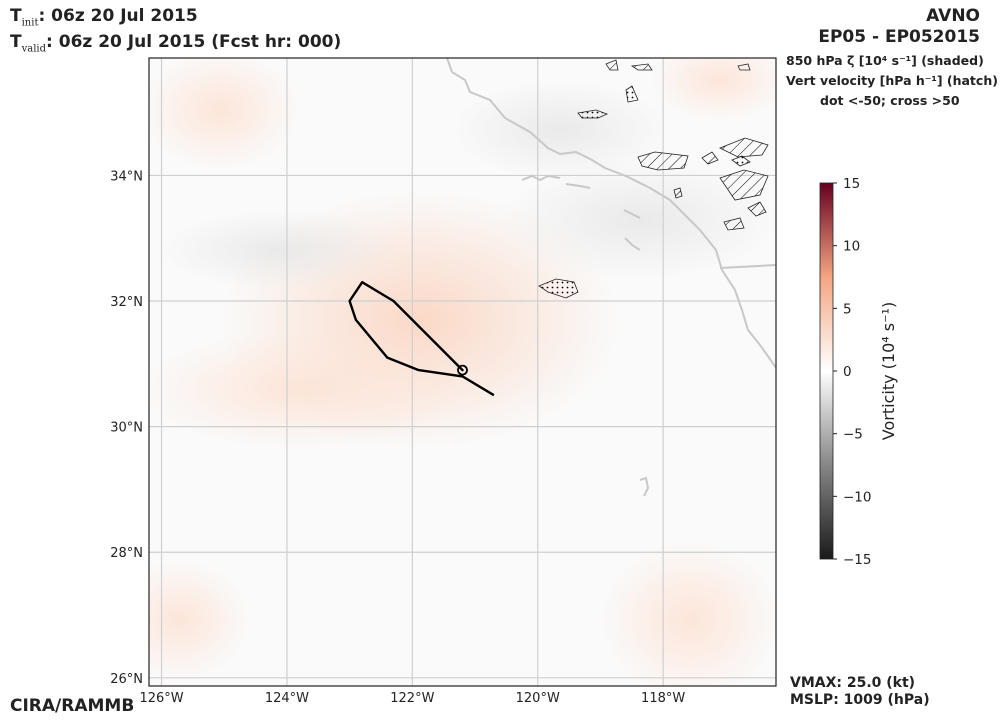 This screenshot has height=722, width=1000. Describe the element at coordinates (126, 302) in the screenshot. I see `lat-label: 32°N` at that location.